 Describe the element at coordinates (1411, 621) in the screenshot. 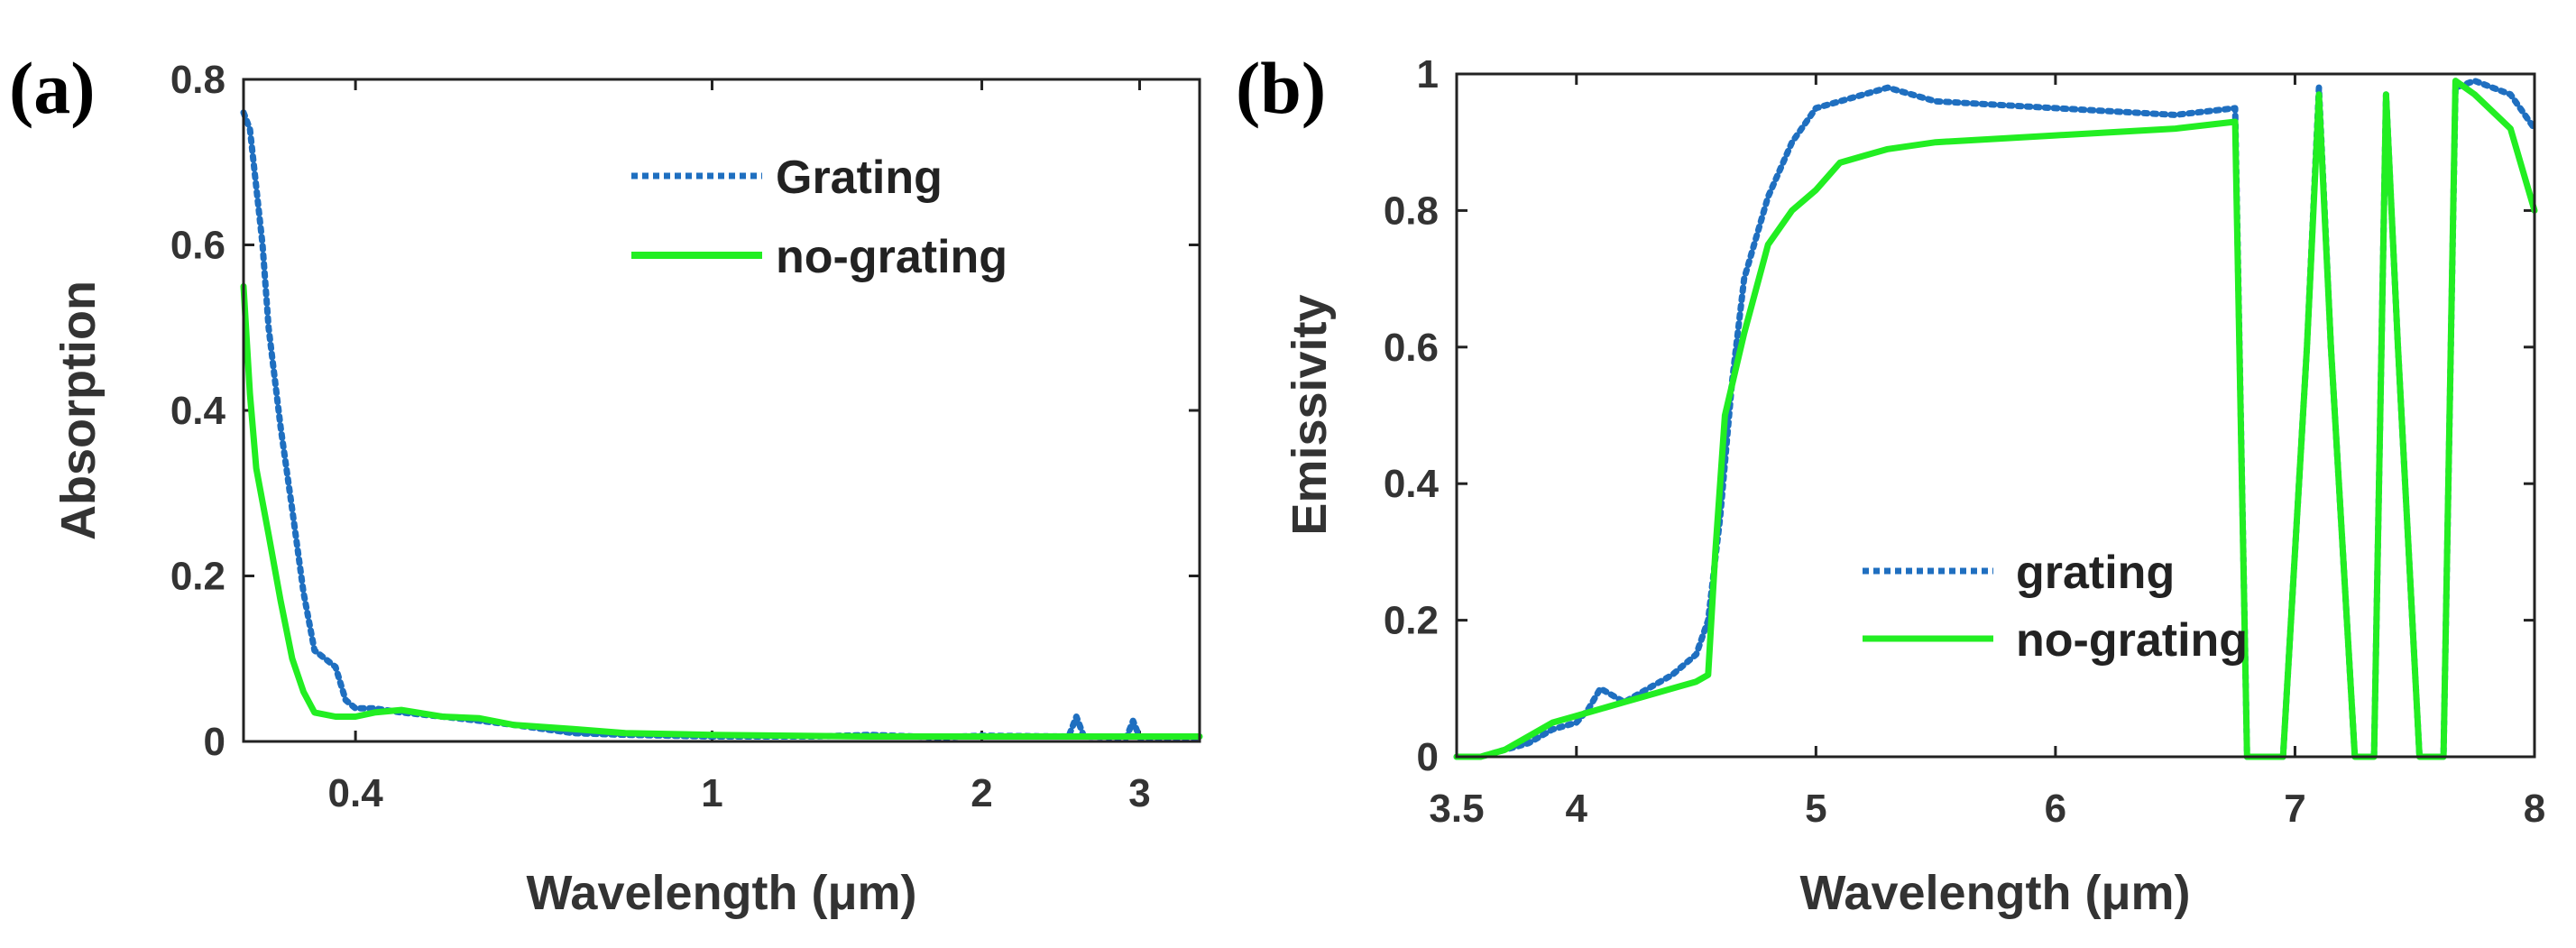

I see `panel-b-y-tick-label-1: 0.2` at that location.